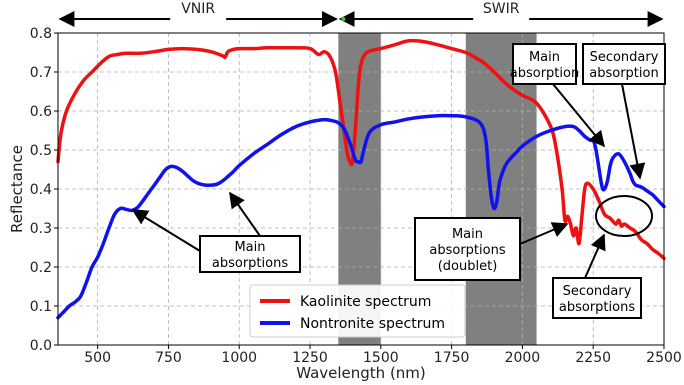 The image size is (684, 385). Describe the element at coordinates (664, 358) in the screenshot. I see `x-tick-label-8: 2500` at that location.